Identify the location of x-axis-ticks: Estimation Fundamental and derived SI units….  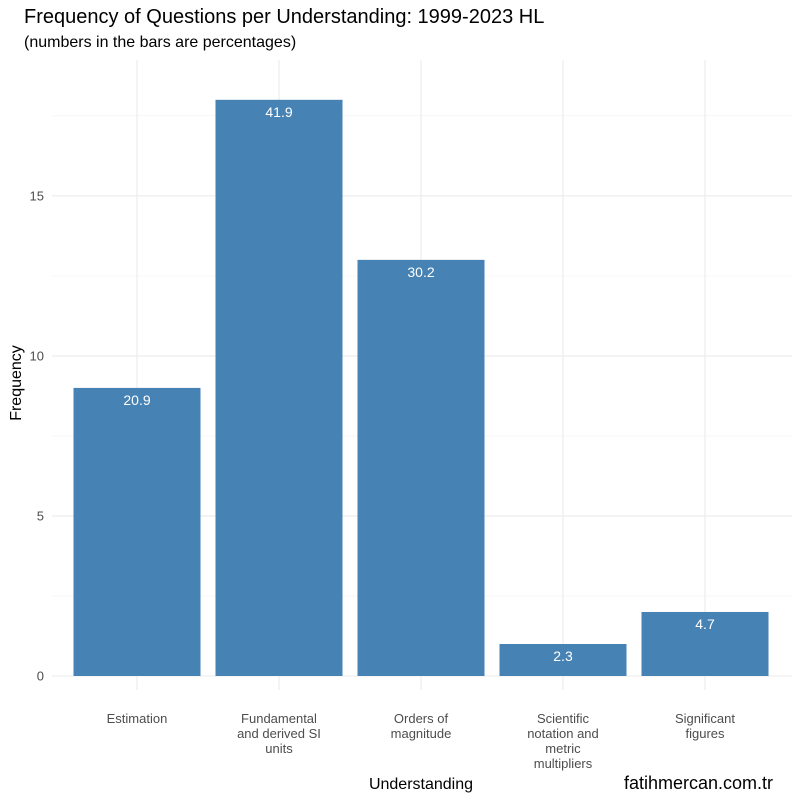
(421, 741).